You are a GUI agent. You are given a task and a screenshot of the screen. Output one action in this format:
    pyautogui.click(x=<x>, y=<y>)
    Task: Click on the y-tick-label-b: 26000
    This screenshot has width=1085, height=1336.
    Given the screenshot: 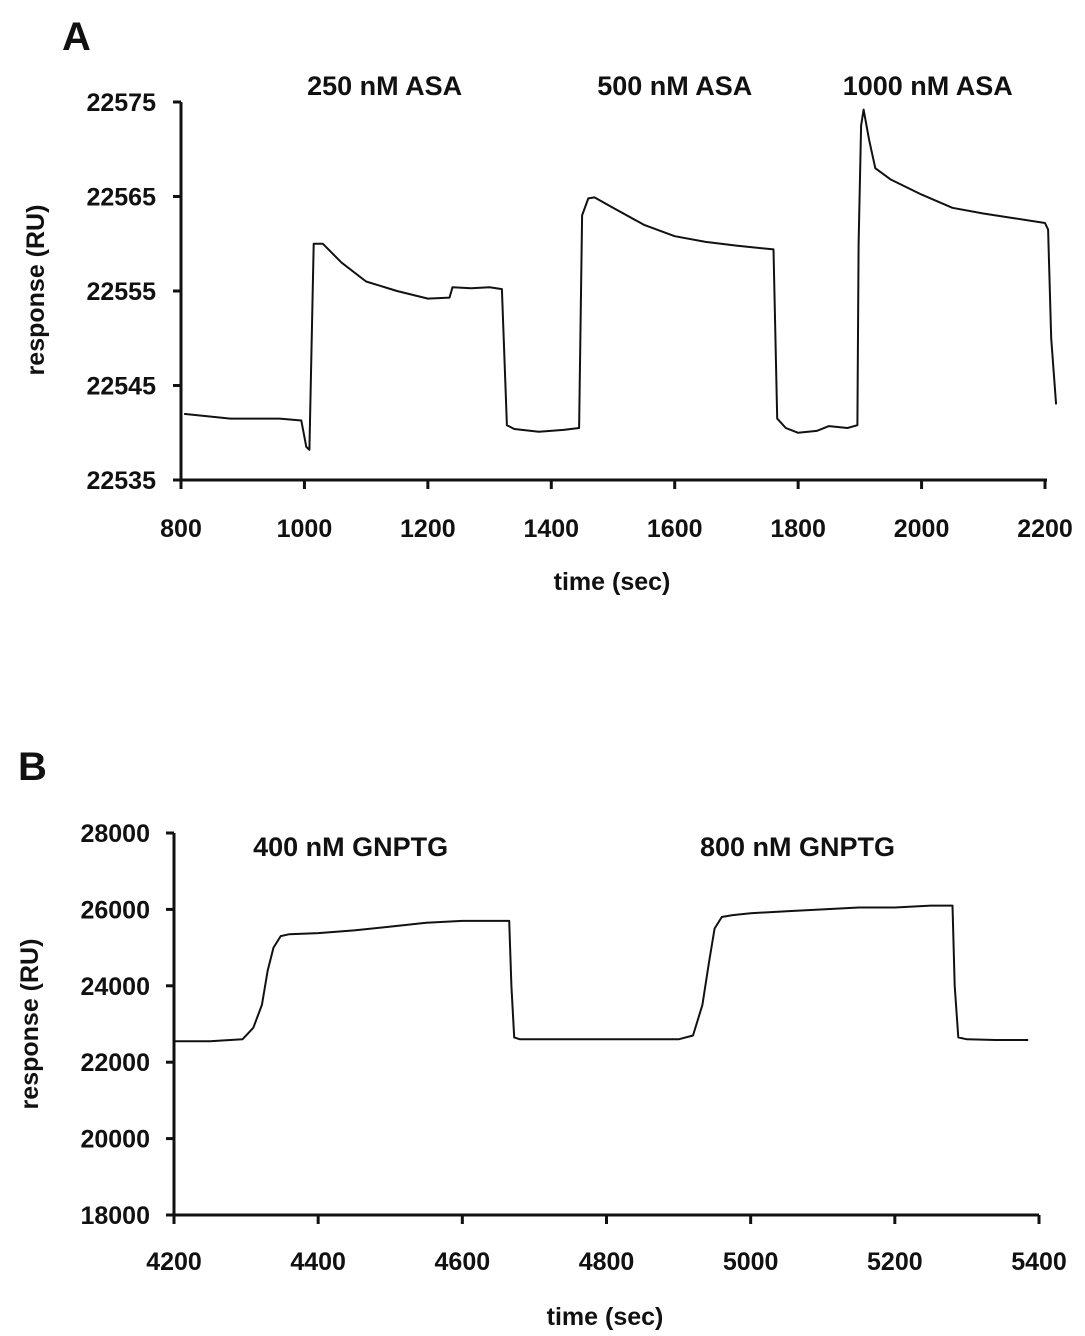 What is the action you would take?
    pyautogui.click(x=115, y=910)
    